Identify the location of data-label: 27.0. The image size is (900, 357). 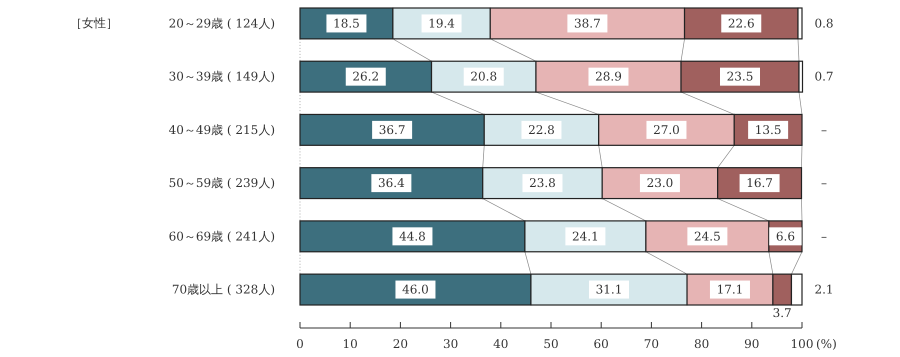
(666, 129).